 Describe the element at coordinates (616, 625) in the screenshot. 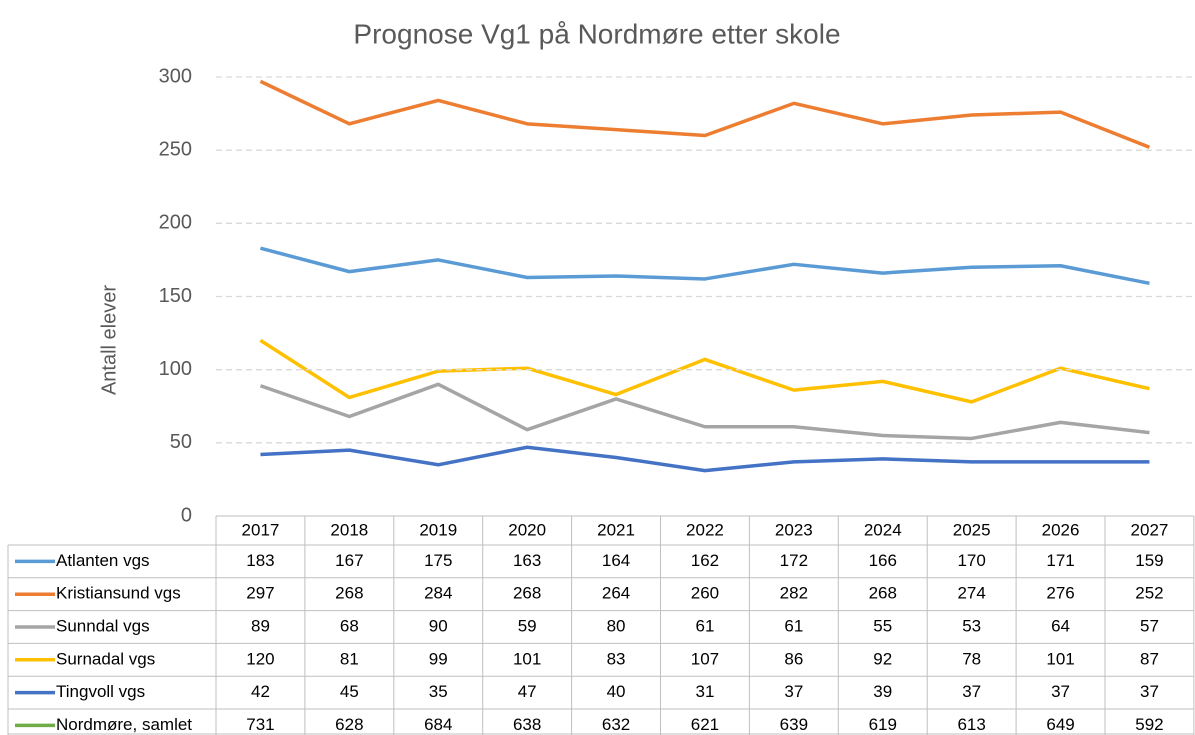

I see `table-value: 80` at that location.